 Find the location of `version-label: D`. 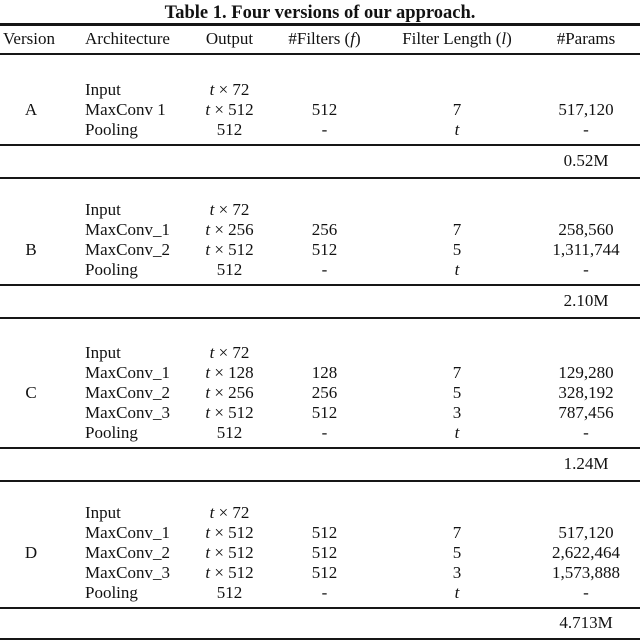

version-label: D is located at coordinates (31, 552).